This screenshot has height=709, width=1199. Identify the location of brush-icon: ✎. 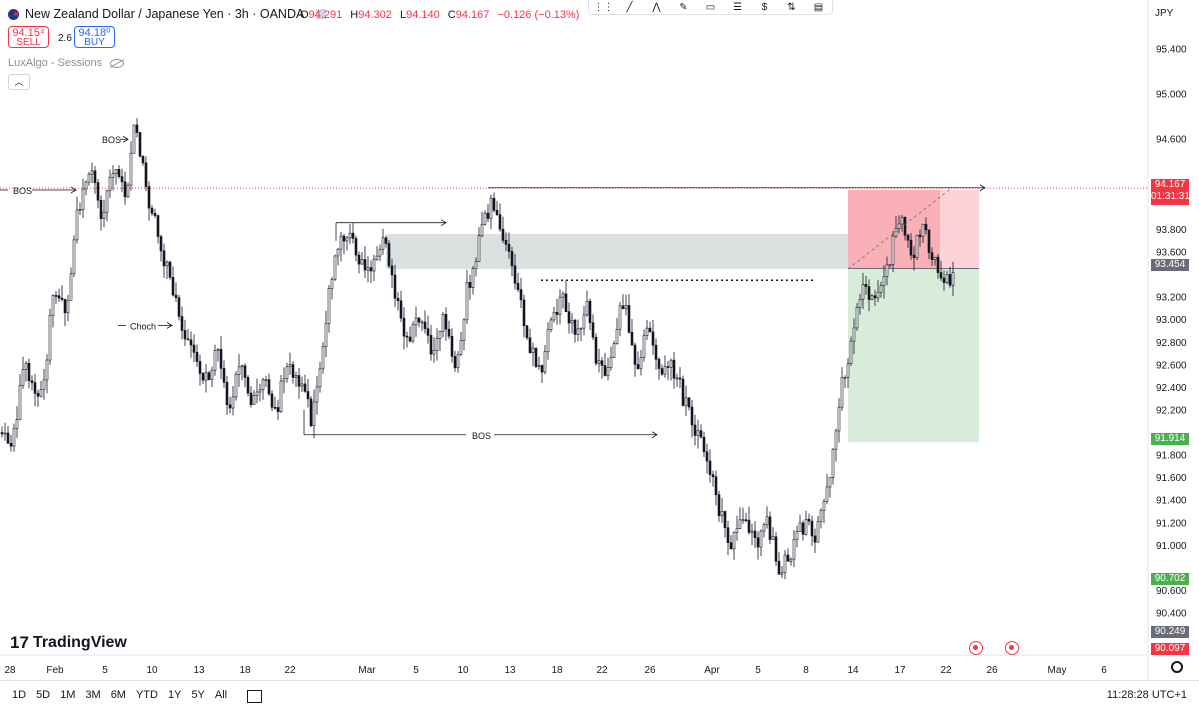
(683, 7).